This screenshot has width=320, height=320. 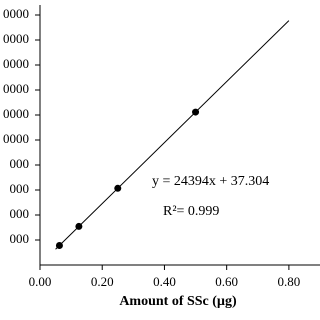 What do you see at coordinates (178, 301) in the screenshot?
I see `x-axis-label: Amount of SSc (µg)` at bounding box center [178, 301].